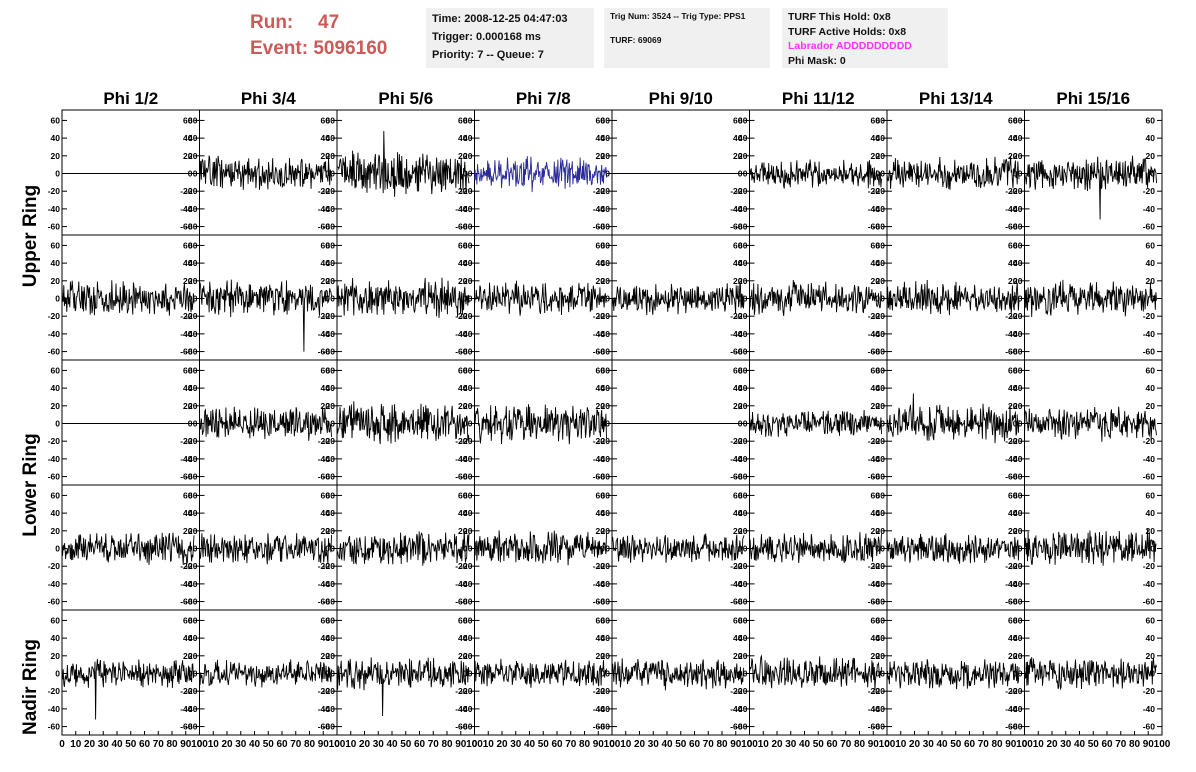 The height and width of the screenshot is (772, 1196). I want to click on time-line: Time: 2008-12-25 04:47:03, so click(500, 19).